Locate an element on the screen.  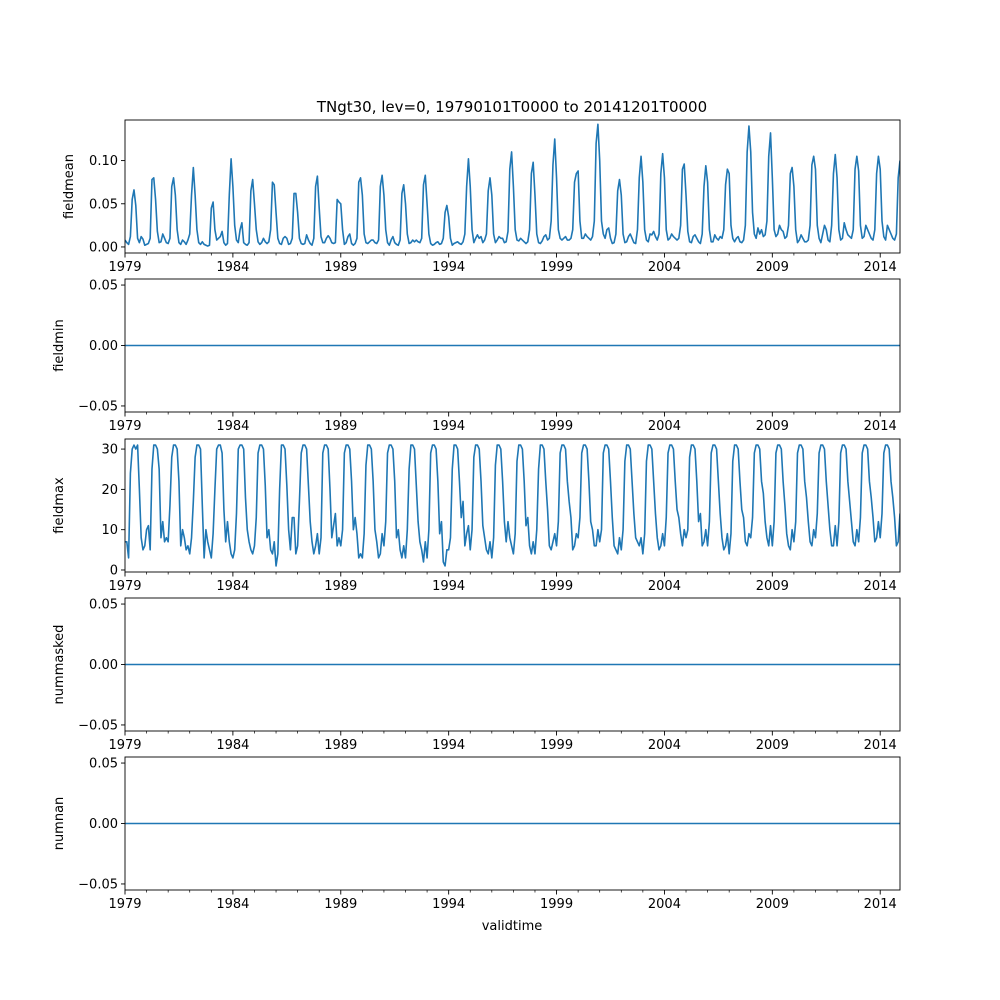
y-axis-label: numnan is located at coordinates (59, 824).